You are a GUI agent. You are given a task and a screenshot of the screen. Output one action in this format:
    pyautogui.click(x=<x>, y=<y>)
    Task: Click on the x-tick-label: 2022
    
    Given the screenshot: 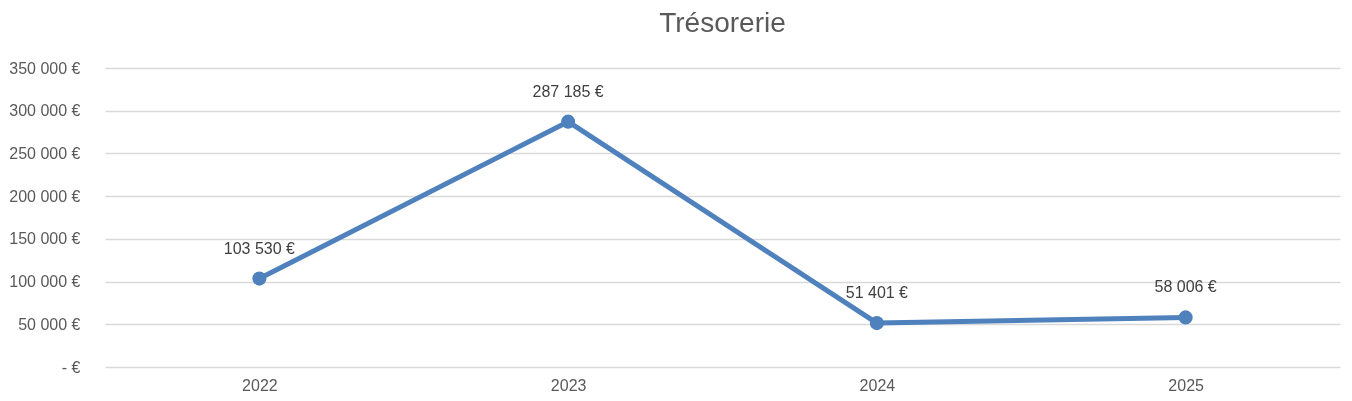 What is the action you would take?
    pyautogui.click(x=260, y=385)
    